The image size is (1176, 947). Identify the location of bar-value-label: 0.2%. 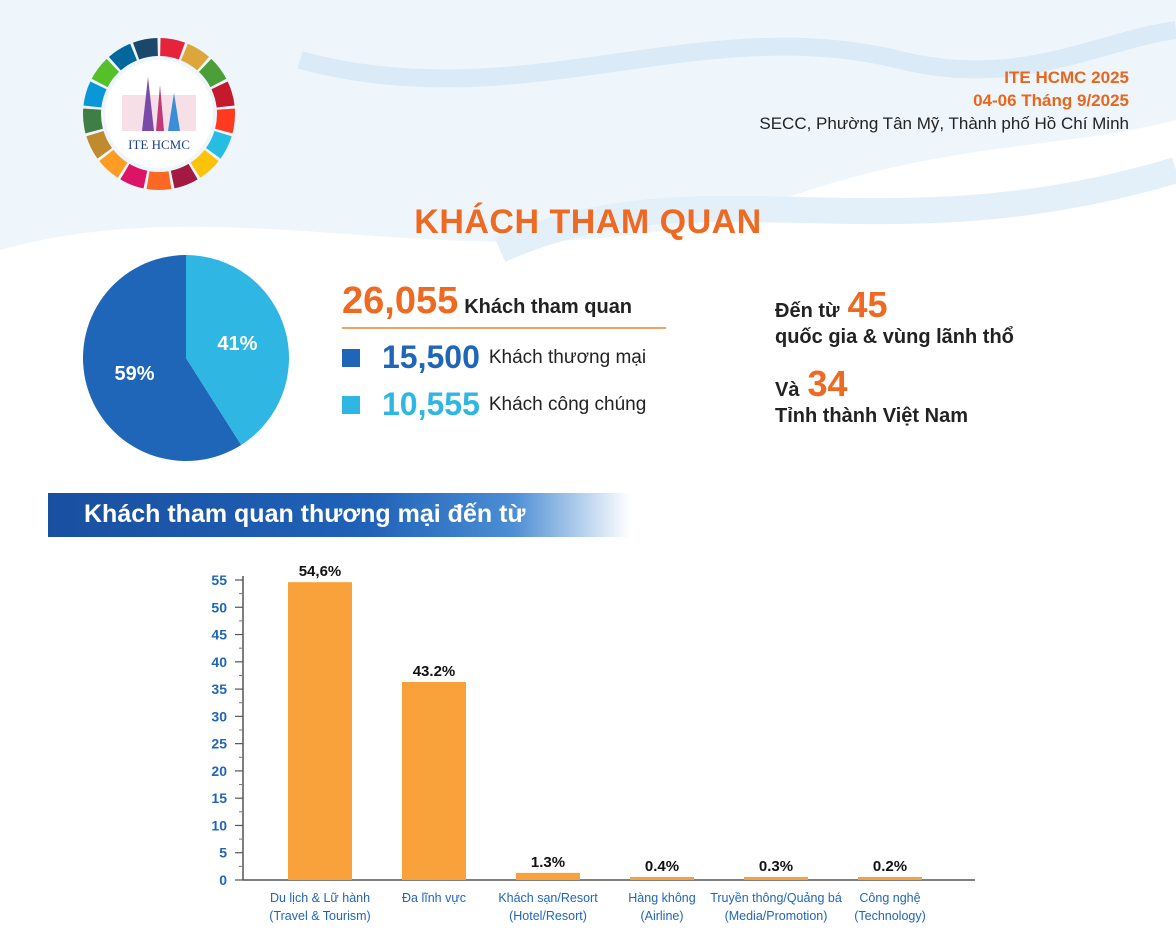
(890, 866).